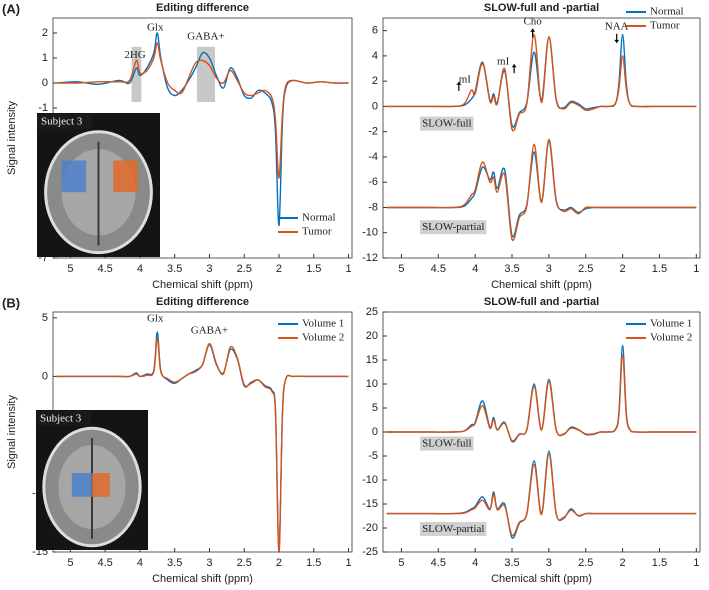 This screenshot has height=590, width=709. I want to click on peak-label: Glx, so click(155, 319).